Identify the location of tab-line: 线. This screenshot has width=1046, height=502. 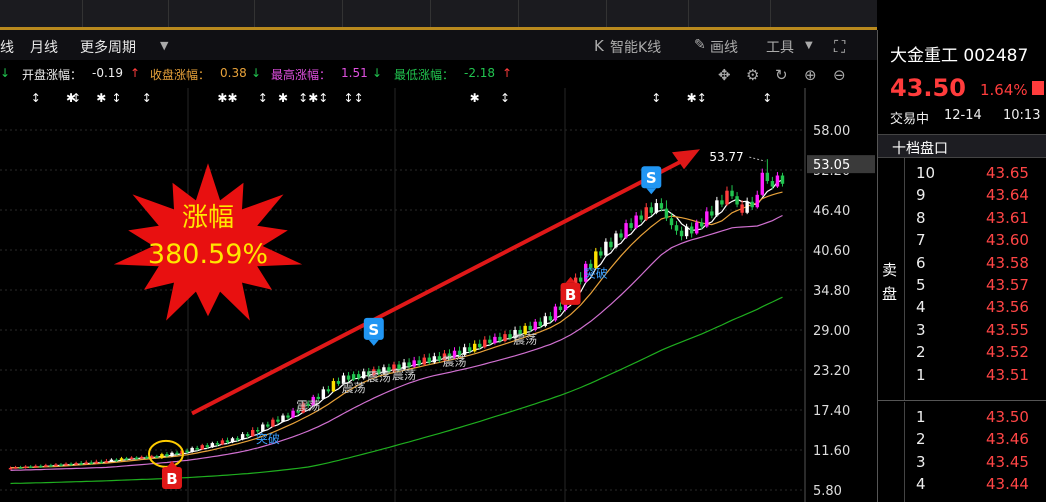
(7, 48).